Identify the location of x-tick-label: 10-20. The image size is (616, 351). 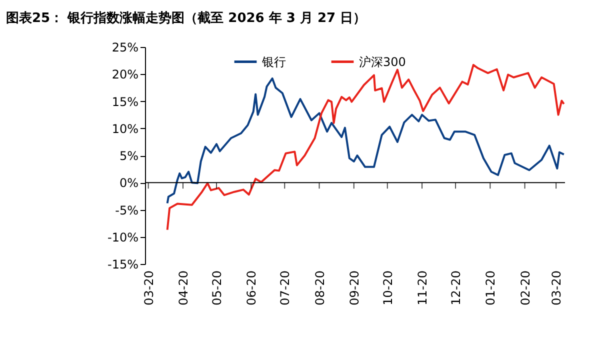
(387, 288).